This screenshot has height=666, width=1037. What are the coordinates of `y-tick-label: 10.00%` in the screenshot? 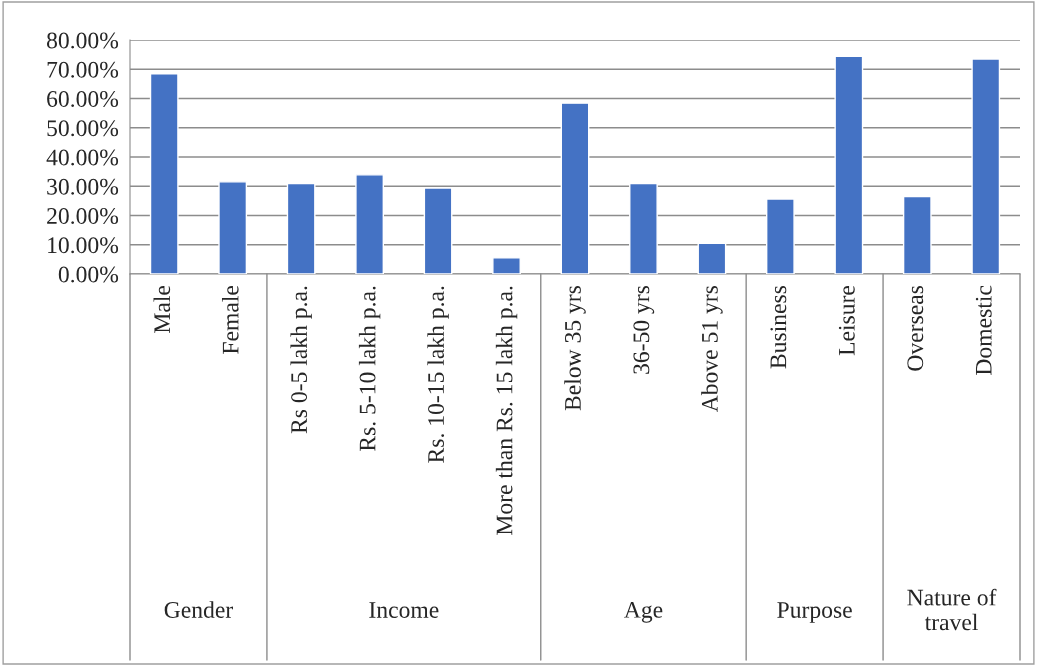 It's located at (83, 245).